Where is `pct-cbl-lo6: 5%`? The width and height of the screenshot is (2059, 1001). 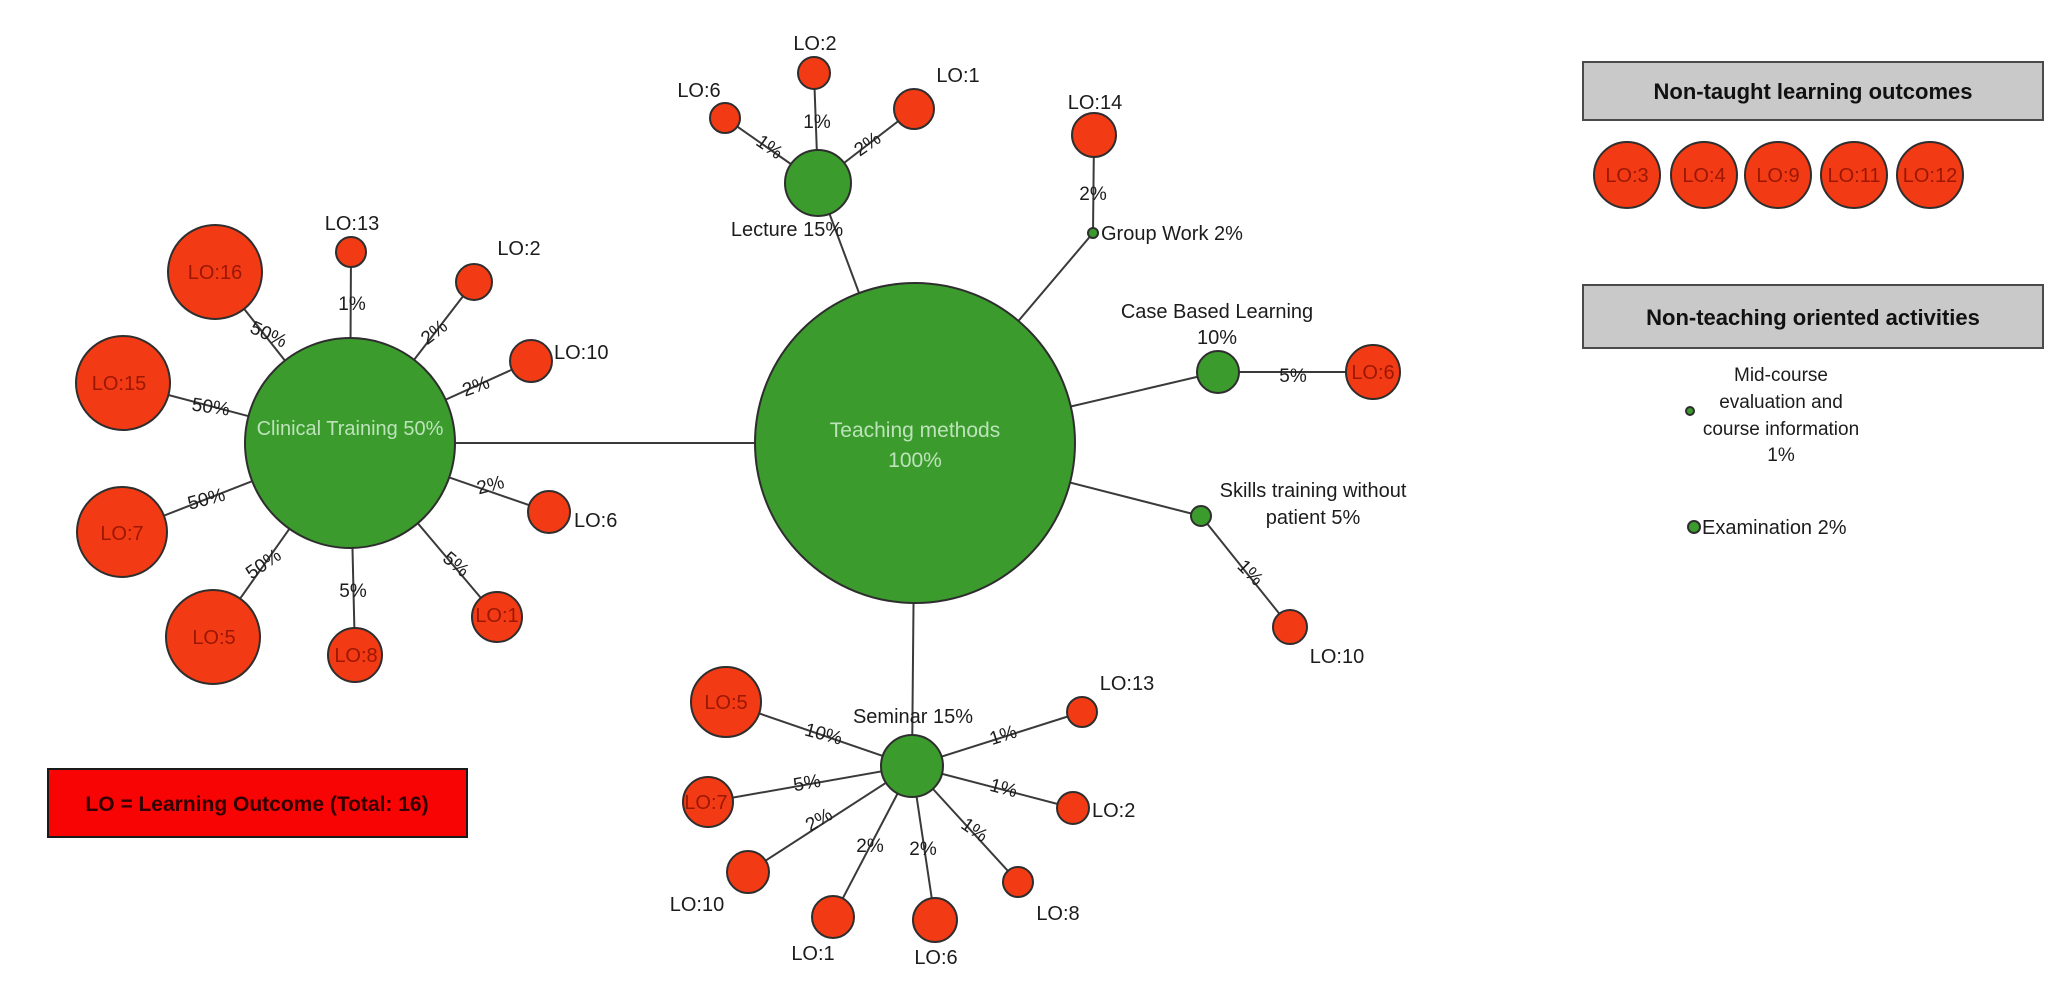 pct-cbl-lo6: 5% is located at coordinates (1293, 376).